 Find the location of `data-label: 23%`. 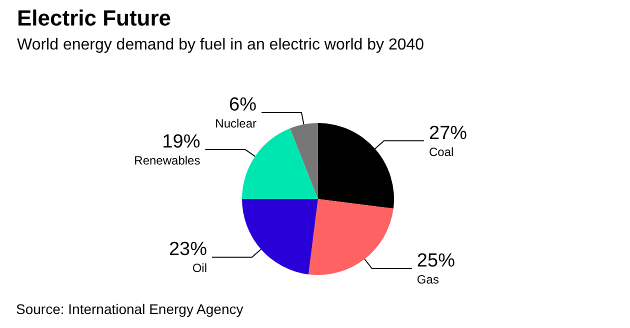

data-label: 23% is located at coordinates (188, 249).